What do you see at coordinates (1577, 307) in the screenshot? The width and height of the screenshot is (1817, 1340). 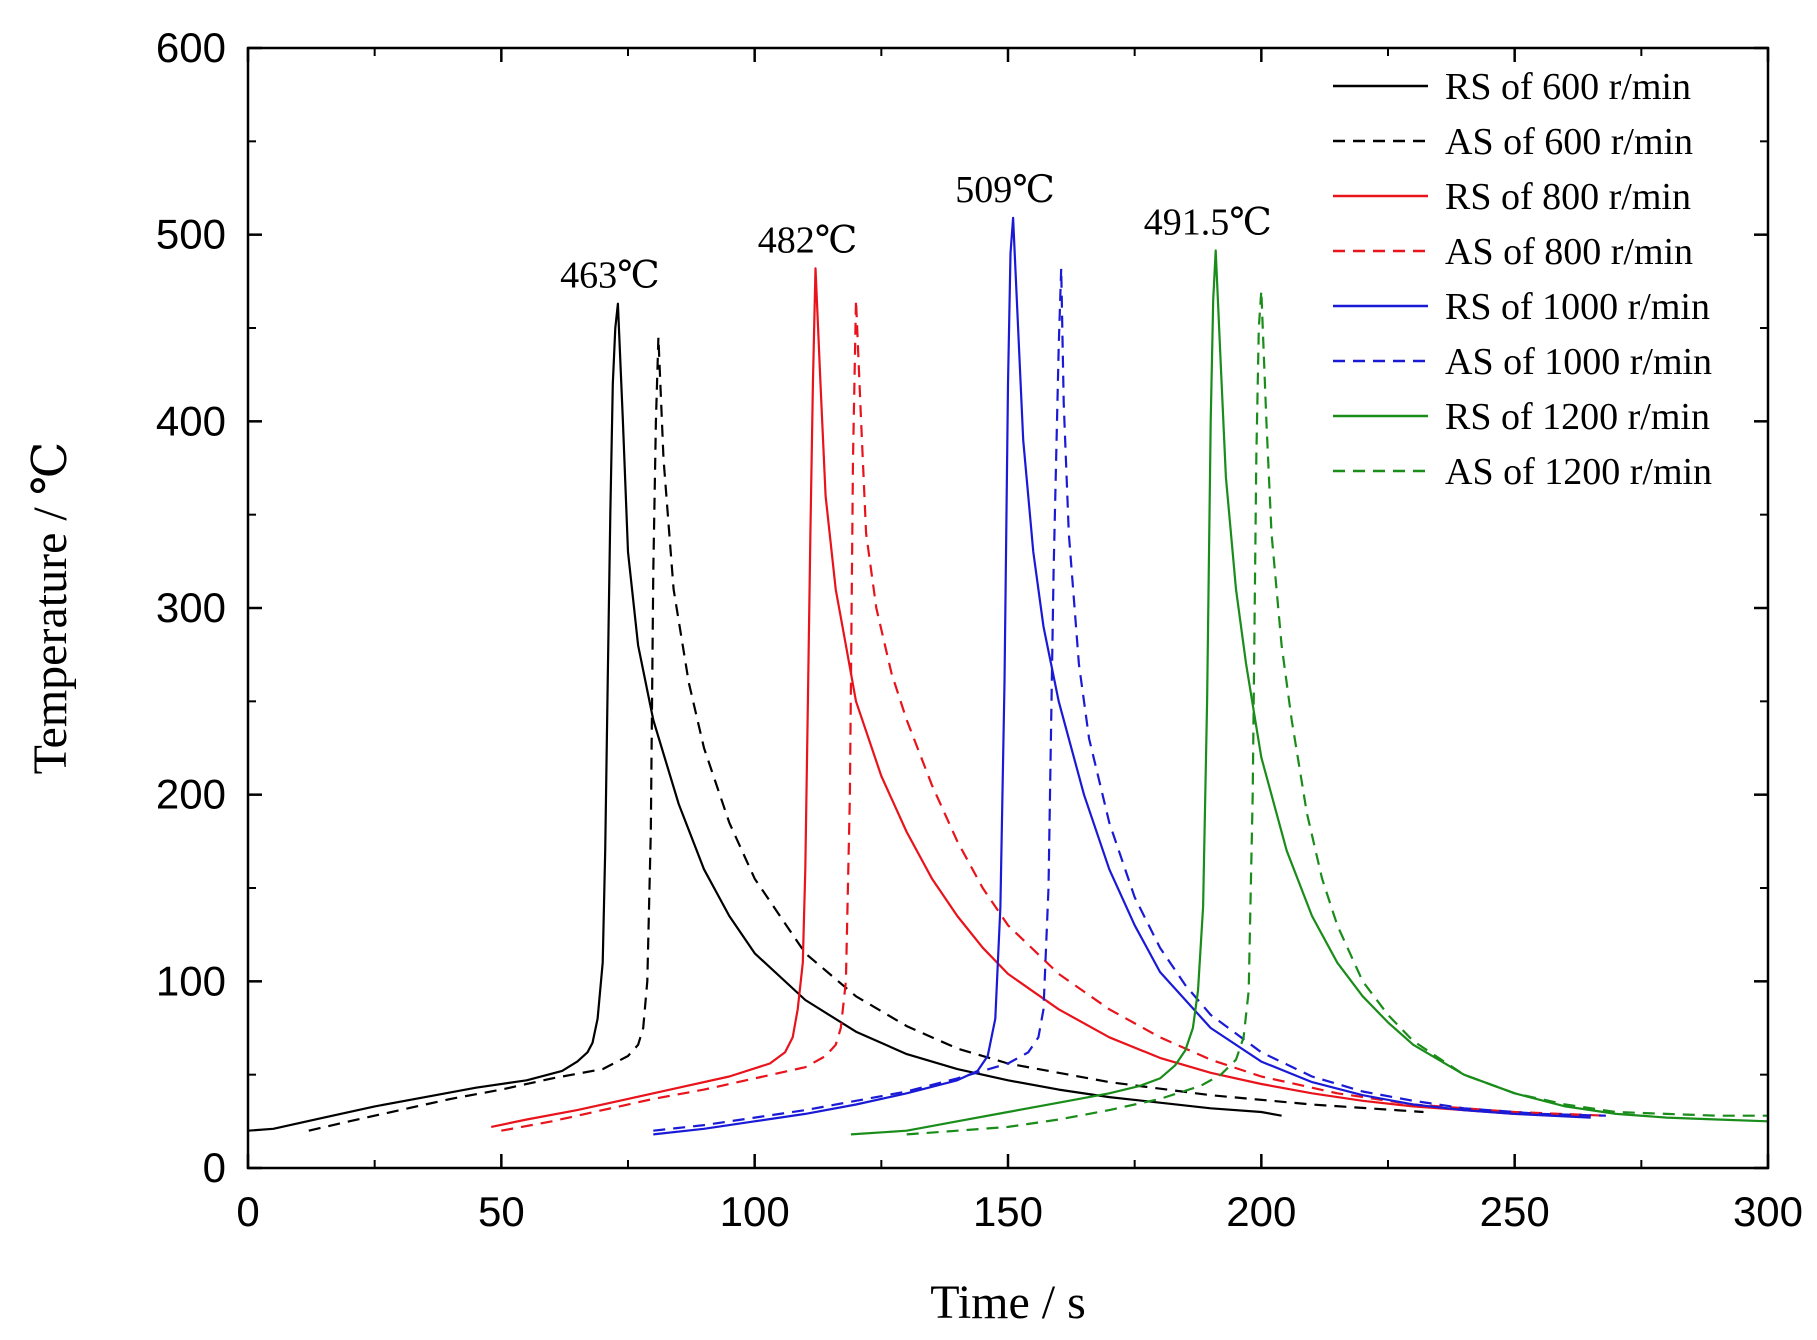 I see `legend-label: RS of 1000 r/min` at bounding box center [1577, 307].